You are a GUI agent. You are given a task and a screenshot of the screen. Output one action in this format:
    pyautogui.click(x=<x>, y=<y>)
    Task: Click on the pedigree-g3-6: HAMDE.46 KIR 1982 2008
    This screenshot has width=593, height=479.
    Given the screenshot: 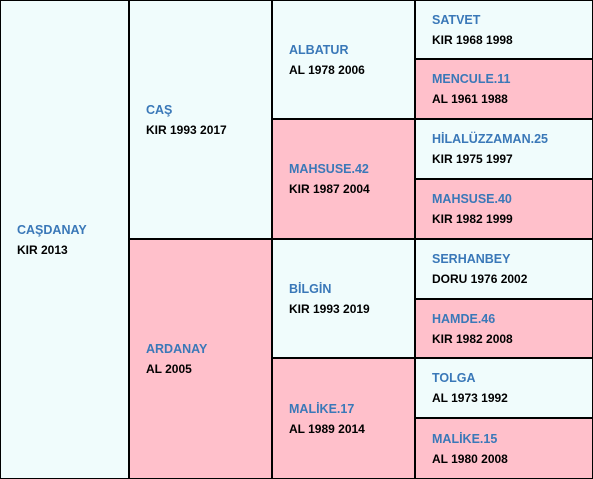 What is the action you would take?
    pyautogui.click(x=504, y=328)
    